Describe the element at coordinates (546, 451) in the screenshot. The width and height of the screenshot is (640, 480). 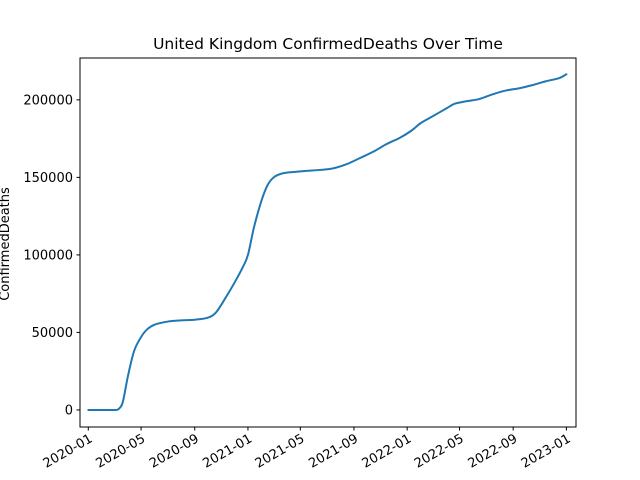
I see `x-tick-label: 2023-01` at that location.